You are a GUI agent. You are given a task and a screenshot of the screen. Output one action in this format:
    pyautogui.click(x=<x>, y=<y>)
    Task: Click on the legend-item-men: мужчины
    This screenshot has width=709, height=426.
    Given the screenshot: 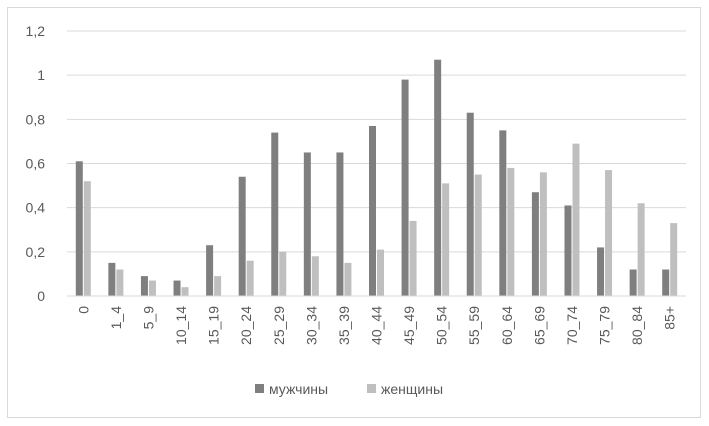 What is the action you would take?
    pyautogui.click(x=291, y=389)
    